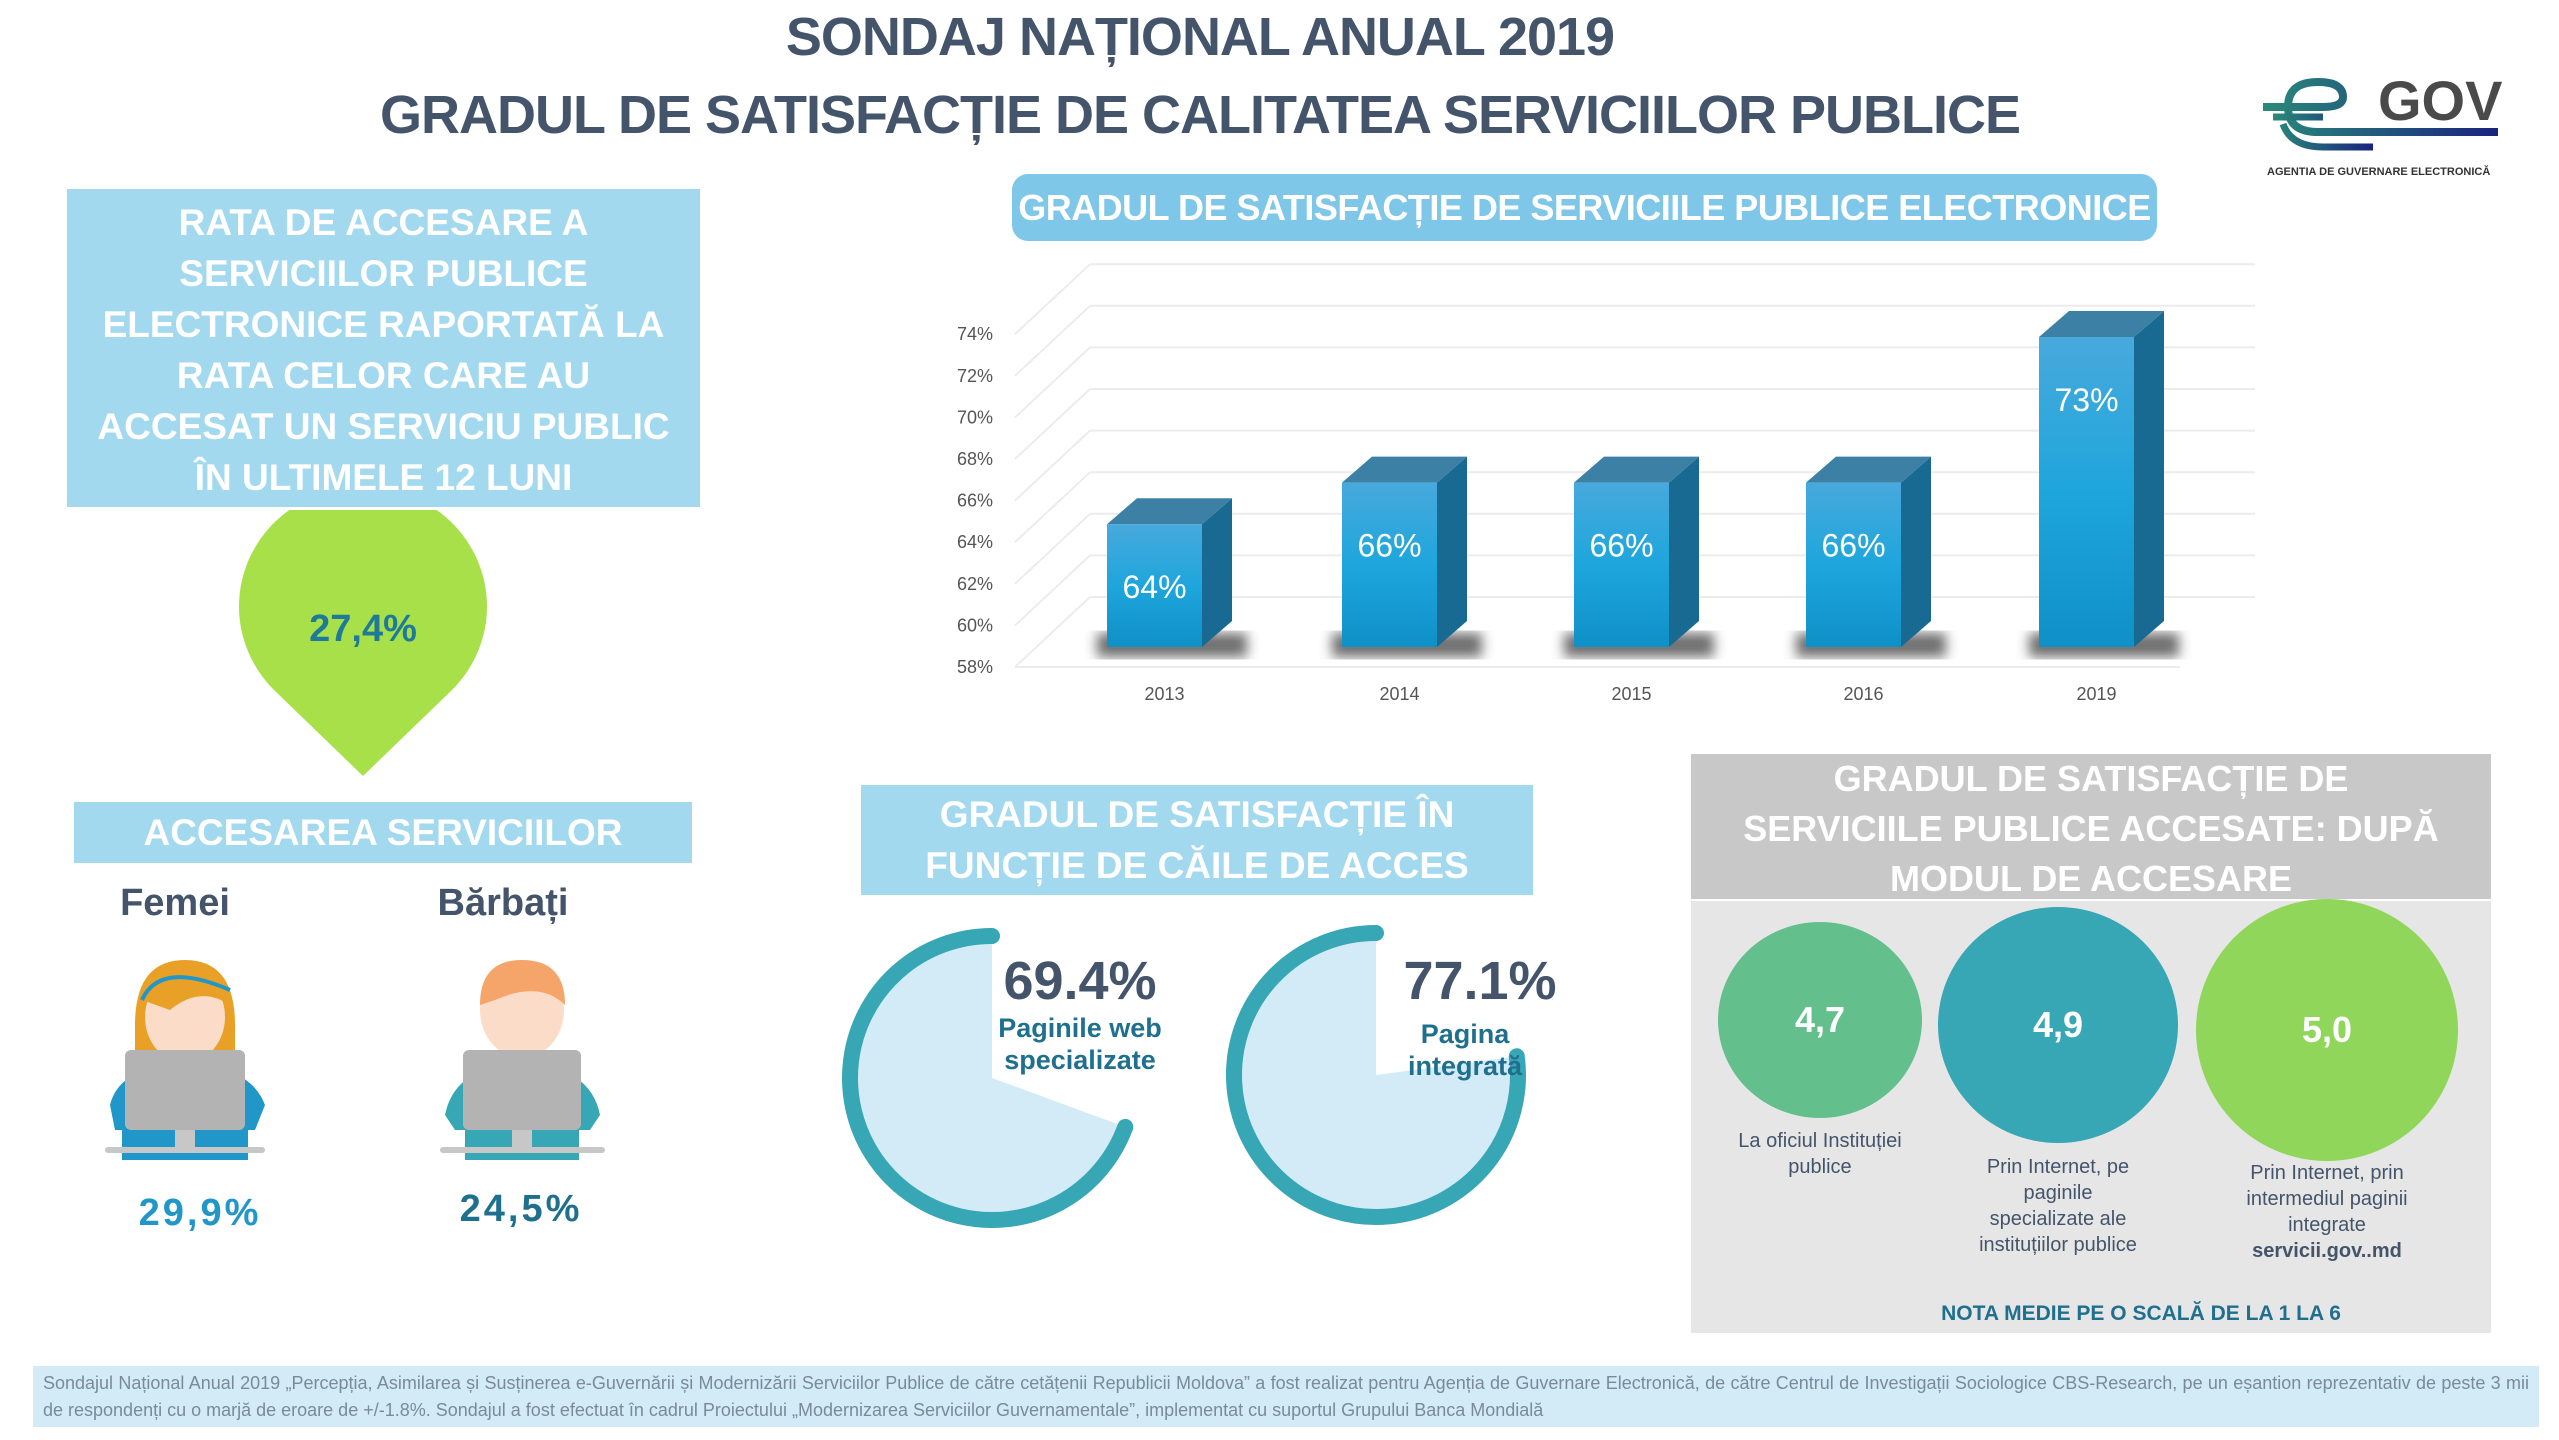  Describe the element at coordinates (1080, 1028) in the screenshot. I see `channel-label-web-line1: Paginile web` at that location.